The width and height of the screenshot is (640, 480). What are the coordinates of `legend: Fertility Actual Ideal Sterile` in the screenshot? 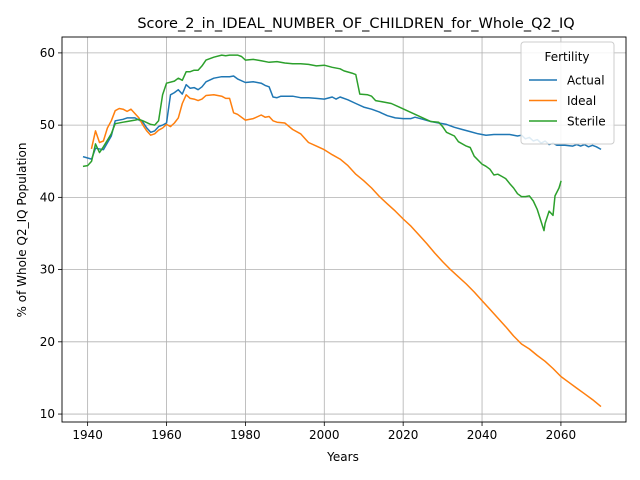 It's located at (567, 93).